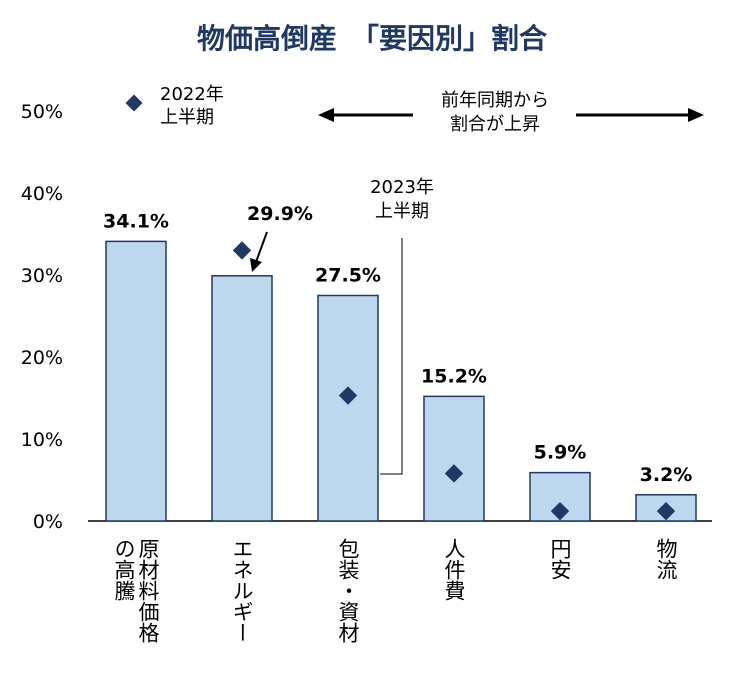  What do you see at coordinates (666, 559) in the screenshot?
I see `category-label: 物流` at bounding box center [666, 559].